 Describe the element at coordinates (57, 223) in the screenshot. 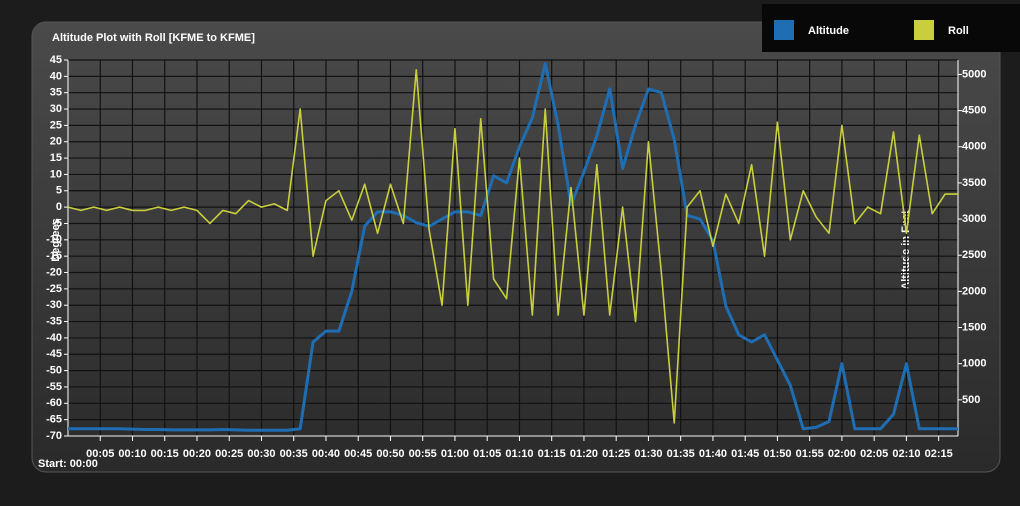

I see `y-tick-label: -5` at that location.